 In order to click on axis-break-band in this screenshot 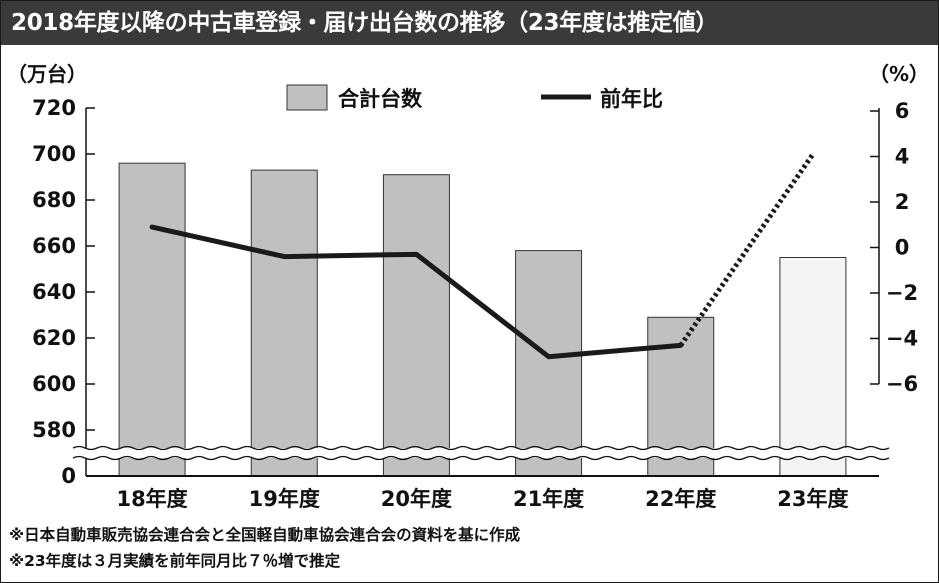, I will do `click(478, 453)`.